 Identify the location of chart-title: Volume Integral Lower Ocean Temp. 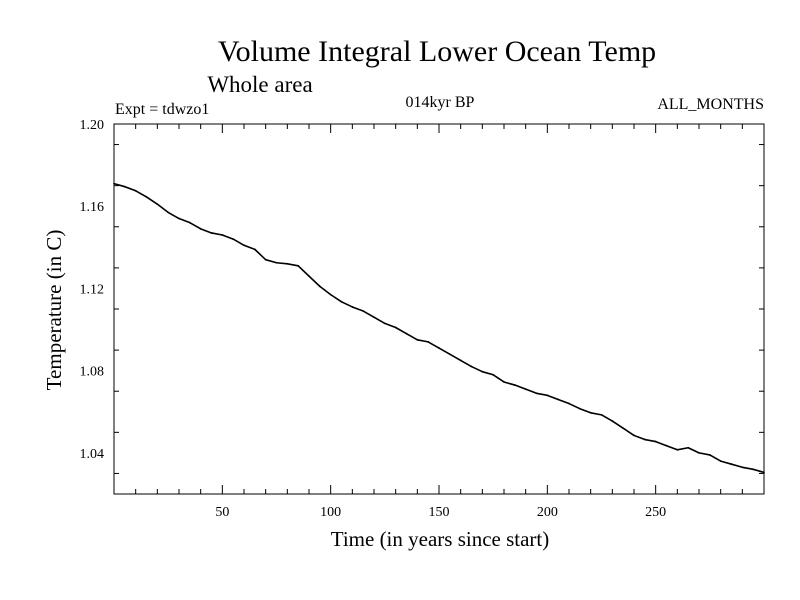
(437, 51).